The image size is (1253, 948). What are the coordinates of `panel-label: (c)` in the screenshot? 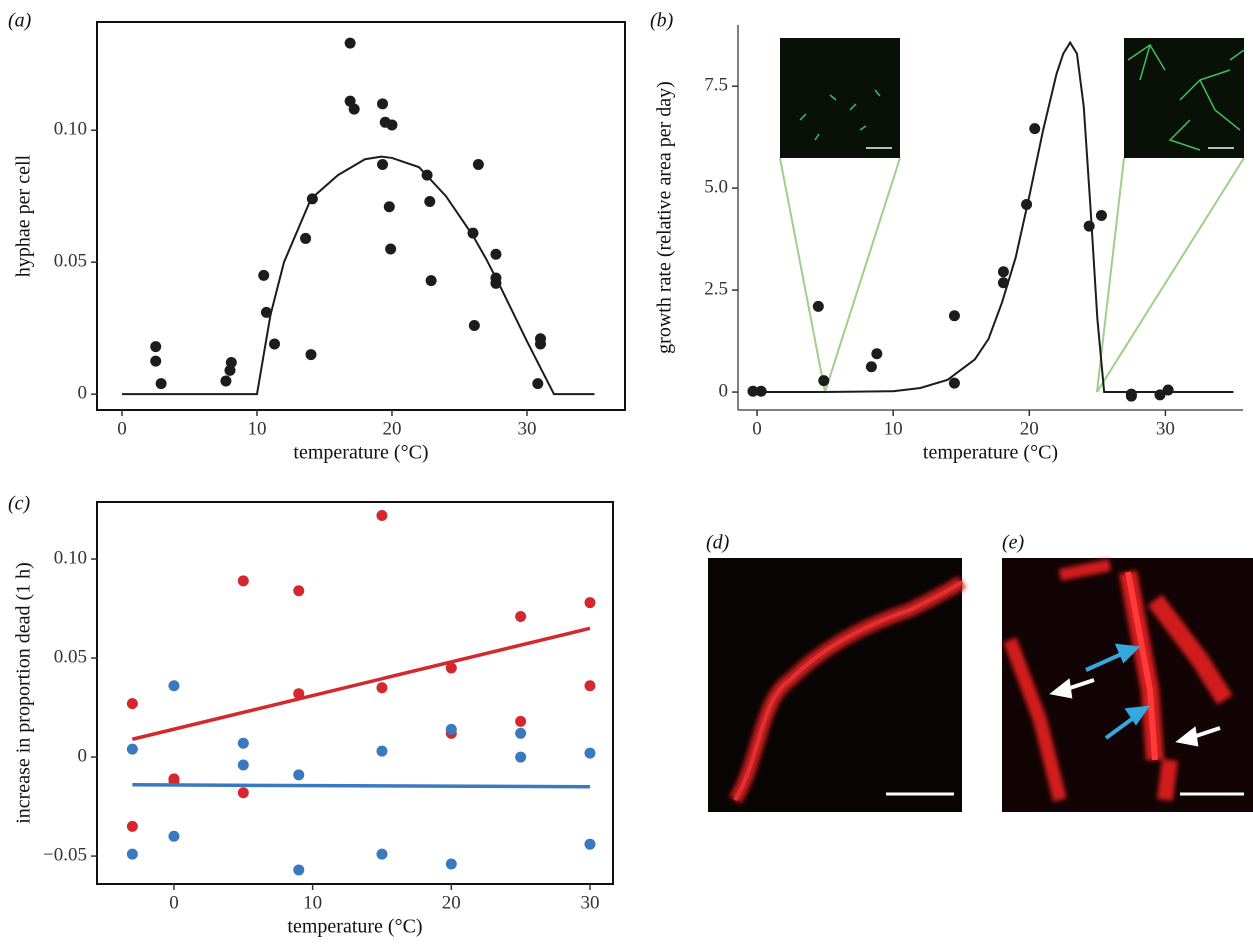 It's located at (19, 504).